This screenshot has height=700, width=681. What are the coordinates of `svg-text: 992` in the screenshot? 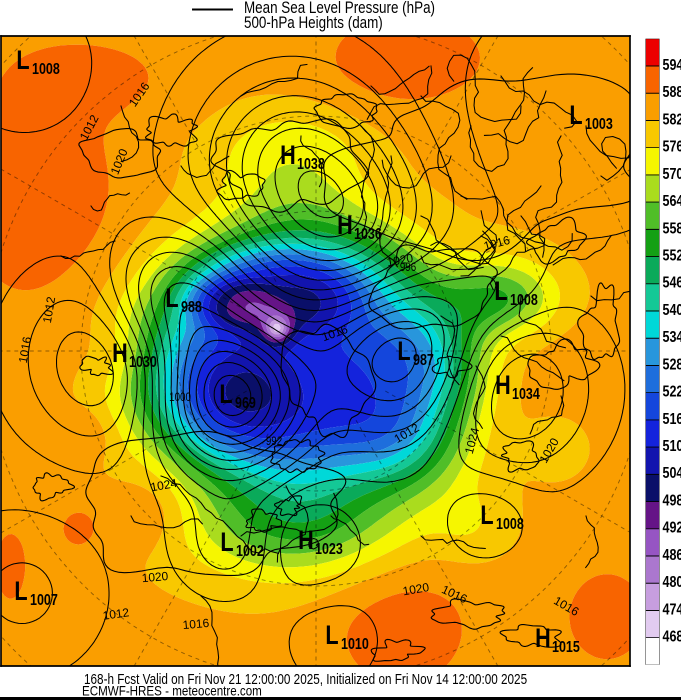 It's located at (274, 441).